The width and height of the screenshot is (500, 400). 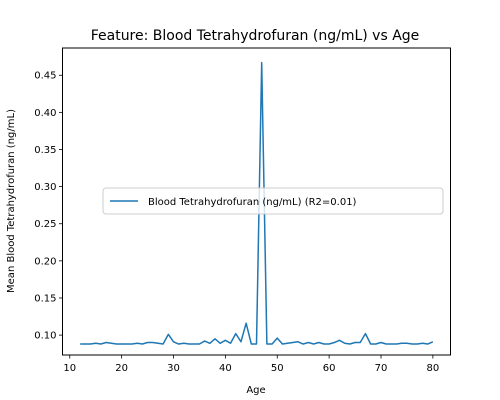 I want to click on x-tick-label: 20, so click(x=121, y=368).